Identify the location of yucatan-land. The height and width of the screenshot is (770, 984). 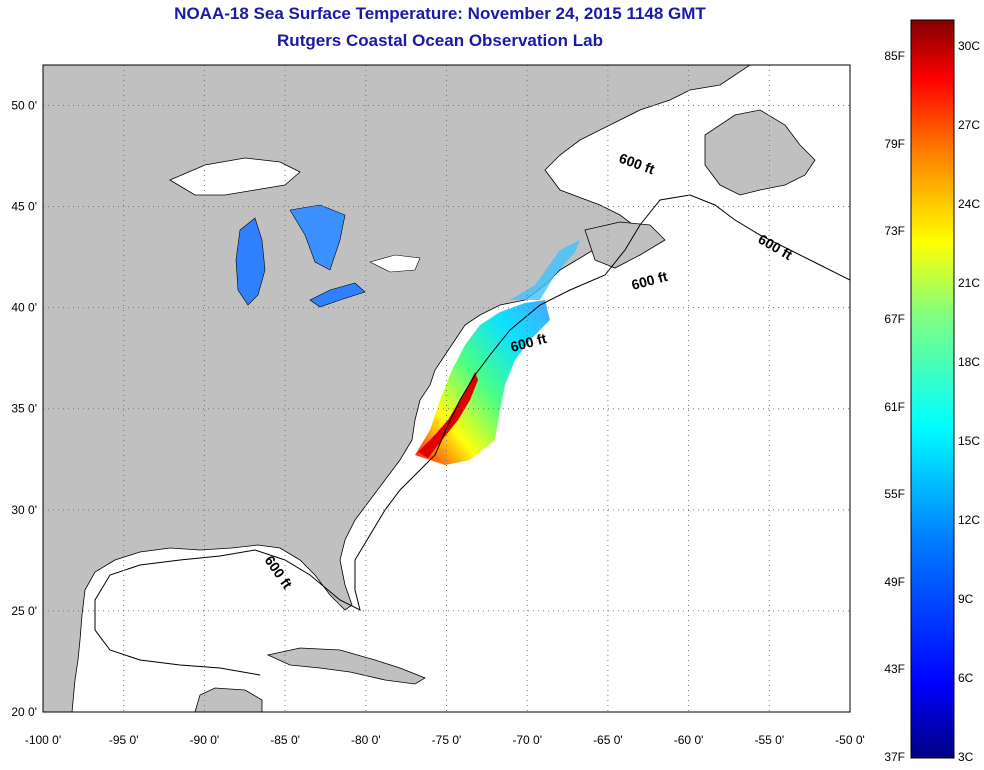
(228, 699).